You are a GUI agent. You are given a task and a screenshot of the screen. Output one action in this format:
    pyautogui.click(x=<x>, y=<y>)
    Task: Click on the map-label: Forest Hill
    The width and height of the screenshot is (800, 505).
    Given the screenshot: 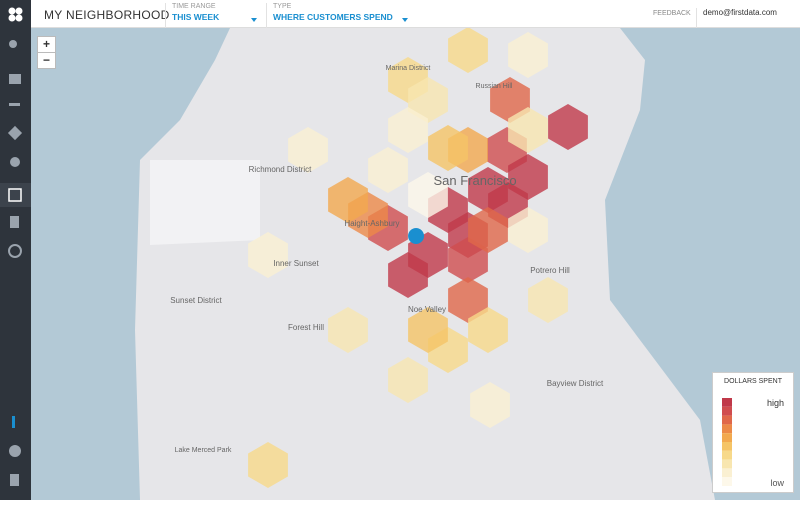 What is the action you would take?
    pyautogui.click(x=306, y=327)
    